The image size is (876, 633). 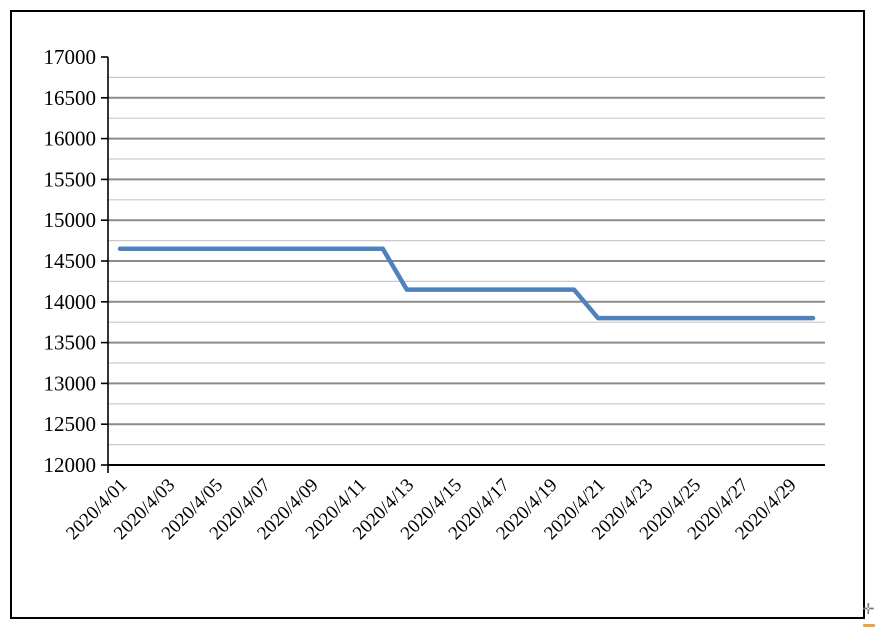 What do you see at coordinates (868, 609) in the screenshot?
I see `move-cursor-icon: ✛` at bounding box center [868, 609].